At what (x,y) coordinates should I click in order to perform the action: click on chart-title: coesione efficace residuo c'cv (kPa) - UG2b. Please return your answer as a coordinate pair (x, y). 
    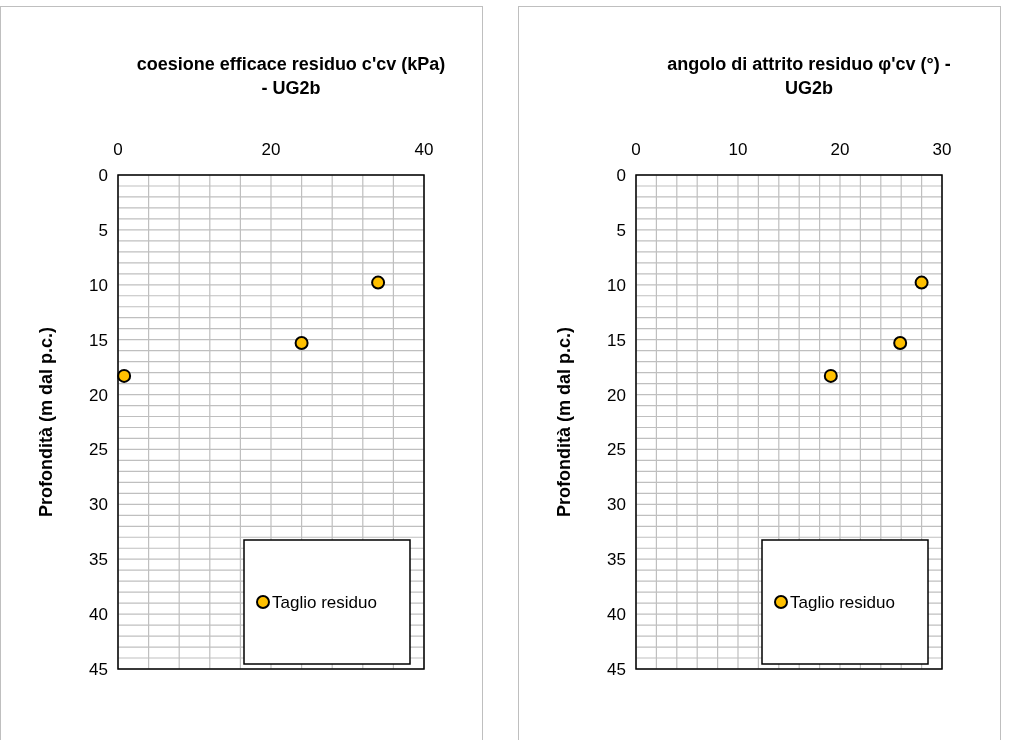
    Looking at the image, I should click on (291, 76).